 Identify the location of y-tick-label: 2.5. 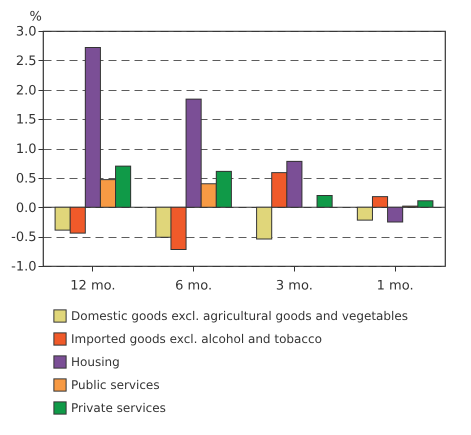
(26, 61).